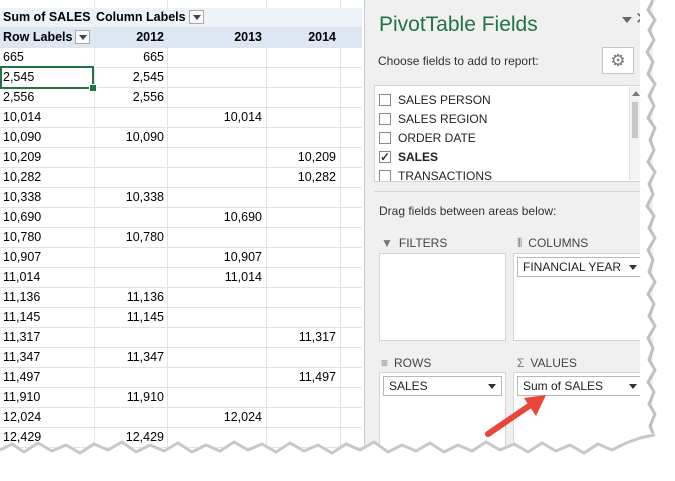 The image size is (675, 481). Describe the element at coordinates (580, 267) in the screenshot. I see `columns-field-pill: FINANCIAL YEAR` at that location.